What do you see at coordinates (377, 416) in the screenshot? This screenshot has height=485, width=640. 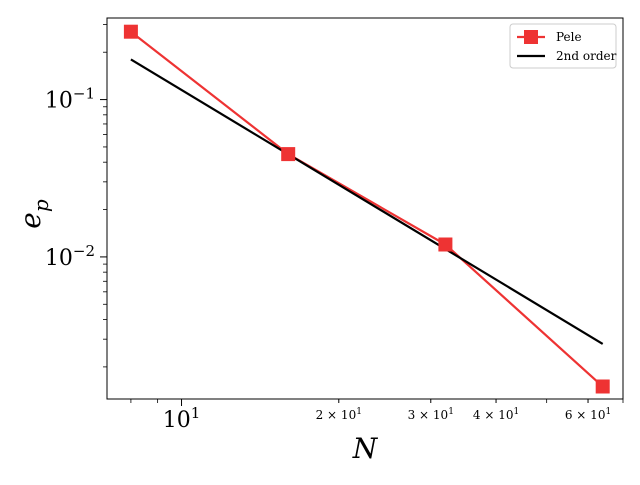 I see `x-axis-ticks: 101 2 × 101 3 × 101 4 × 101 6 × 101` at bounding box center [377, 416].